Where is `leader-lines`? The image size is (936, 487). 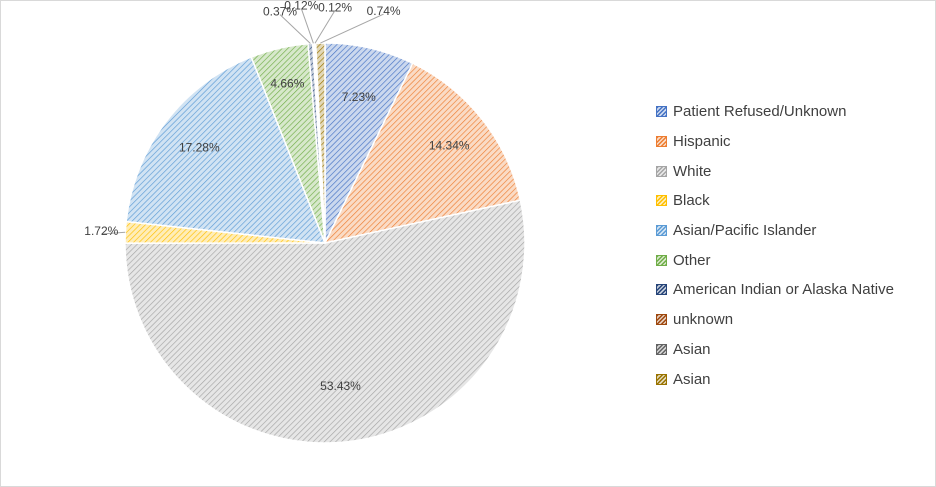
leader-lines is located at coordinates (242, 121).